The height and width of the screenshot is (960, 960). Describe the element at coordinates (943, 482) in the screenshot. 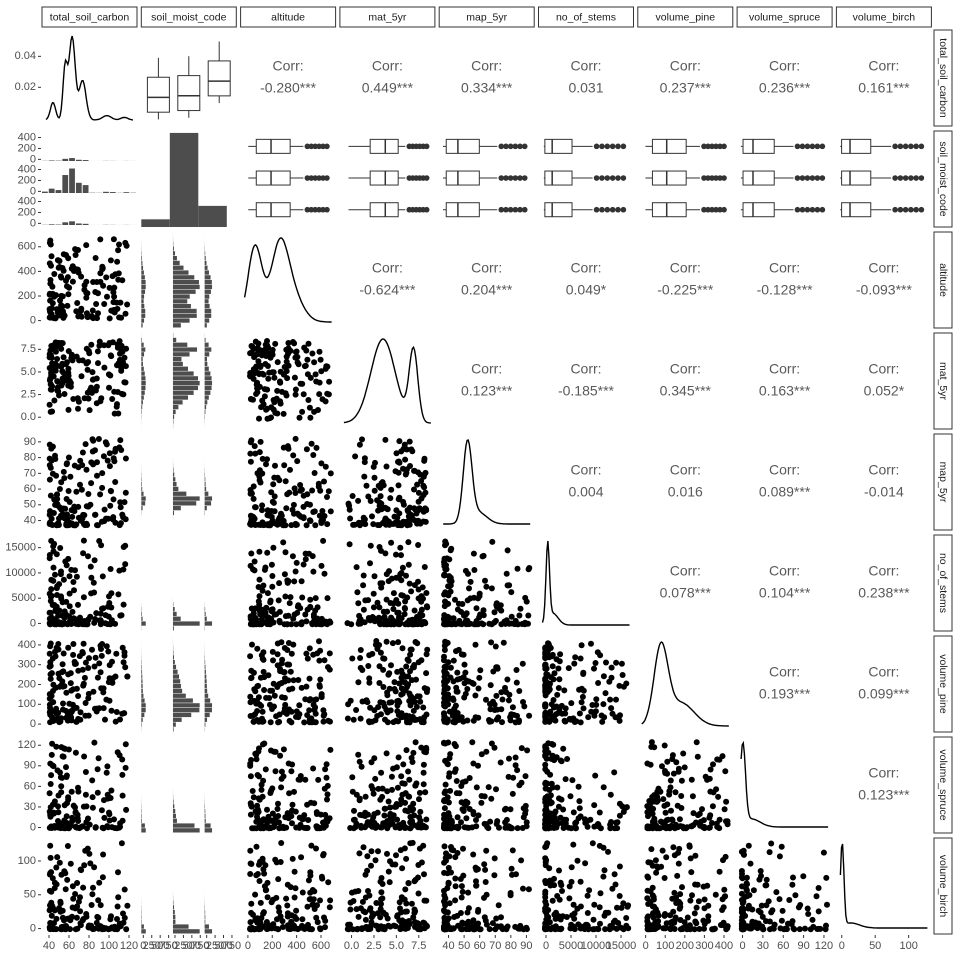

I see `row-strip-label: map_5yr` at that location.